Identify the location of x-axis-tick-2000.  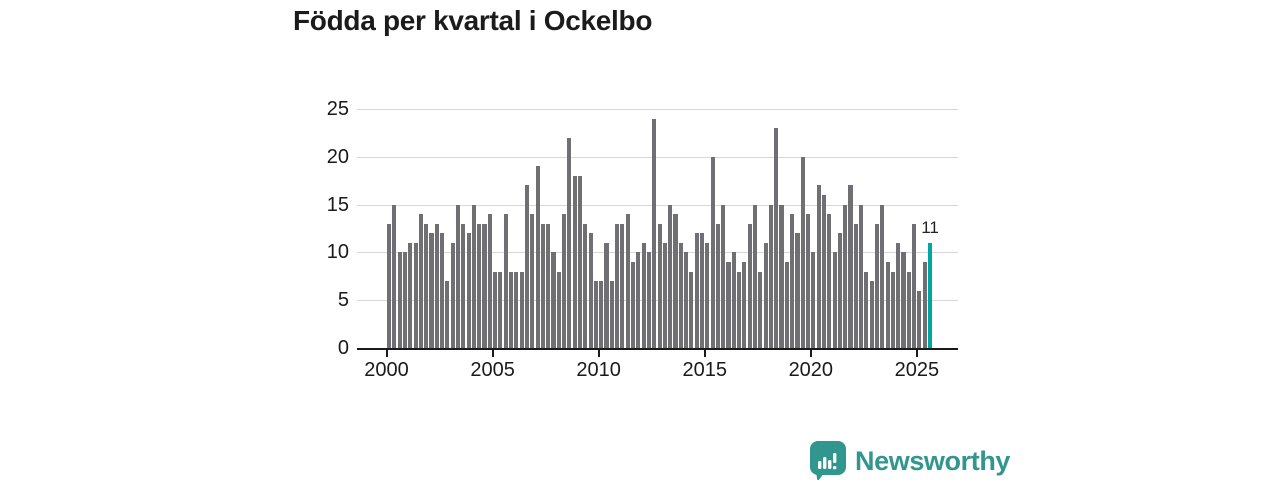
(386, 353).